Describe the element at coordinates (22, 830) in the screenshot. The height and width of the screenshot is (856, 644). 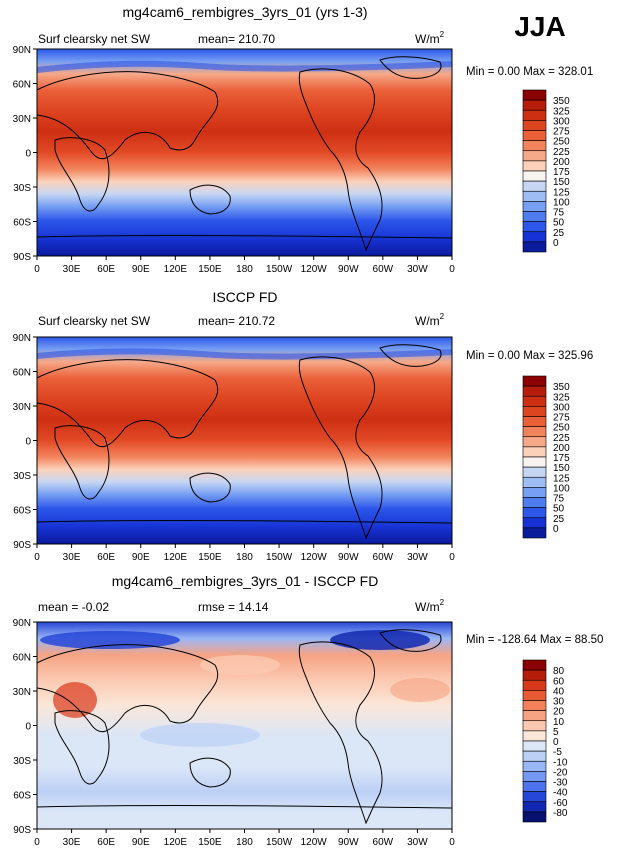
I see `y-tick-label: 90S` at that location.